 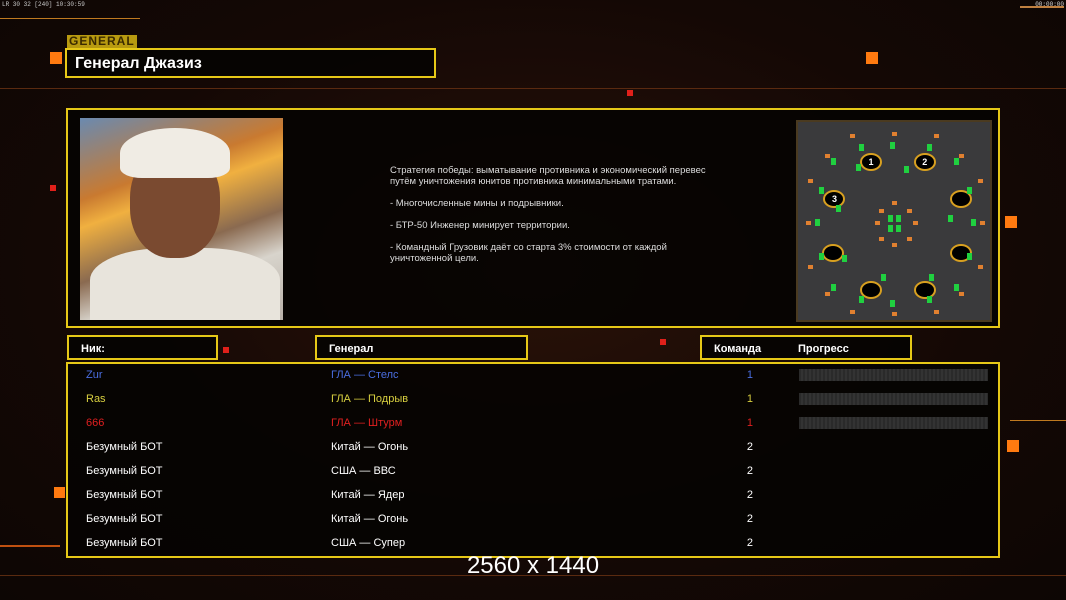 I want to click on header-team-progress: Команда Прогресс, so click(x=806, y=347).